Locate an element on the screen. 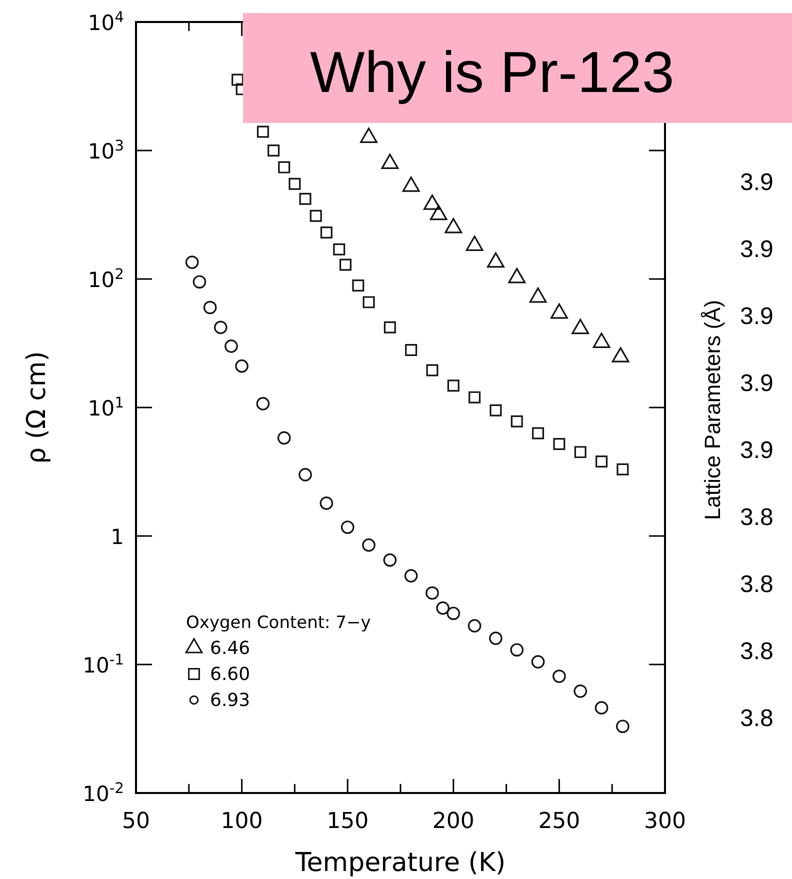  y-tick-label: 1 is located at coordinates (117, 537).